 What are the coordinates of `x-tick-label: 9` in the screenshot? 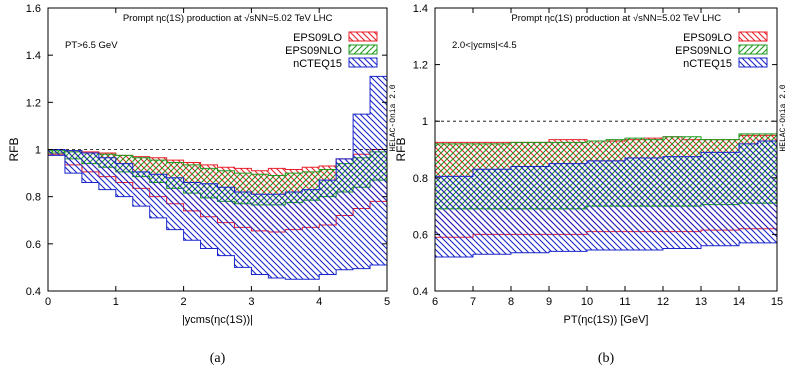 It's located at (549, 302).